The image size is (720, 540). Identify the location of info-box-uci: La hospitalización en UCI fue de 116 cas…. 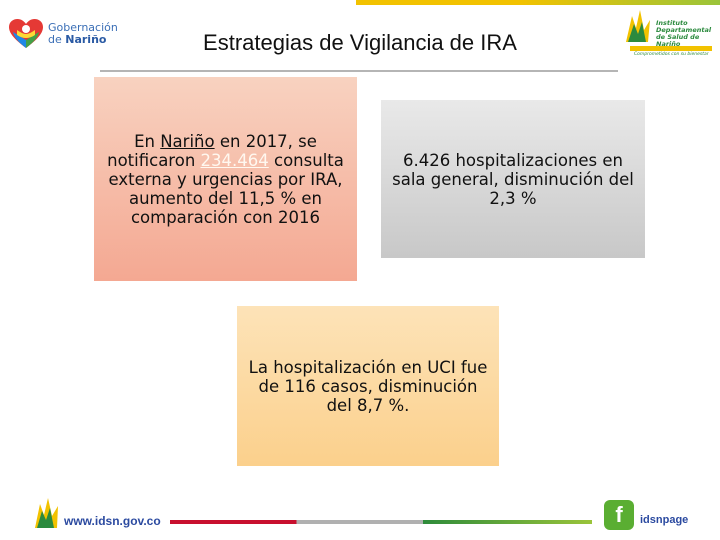
(368, 386).